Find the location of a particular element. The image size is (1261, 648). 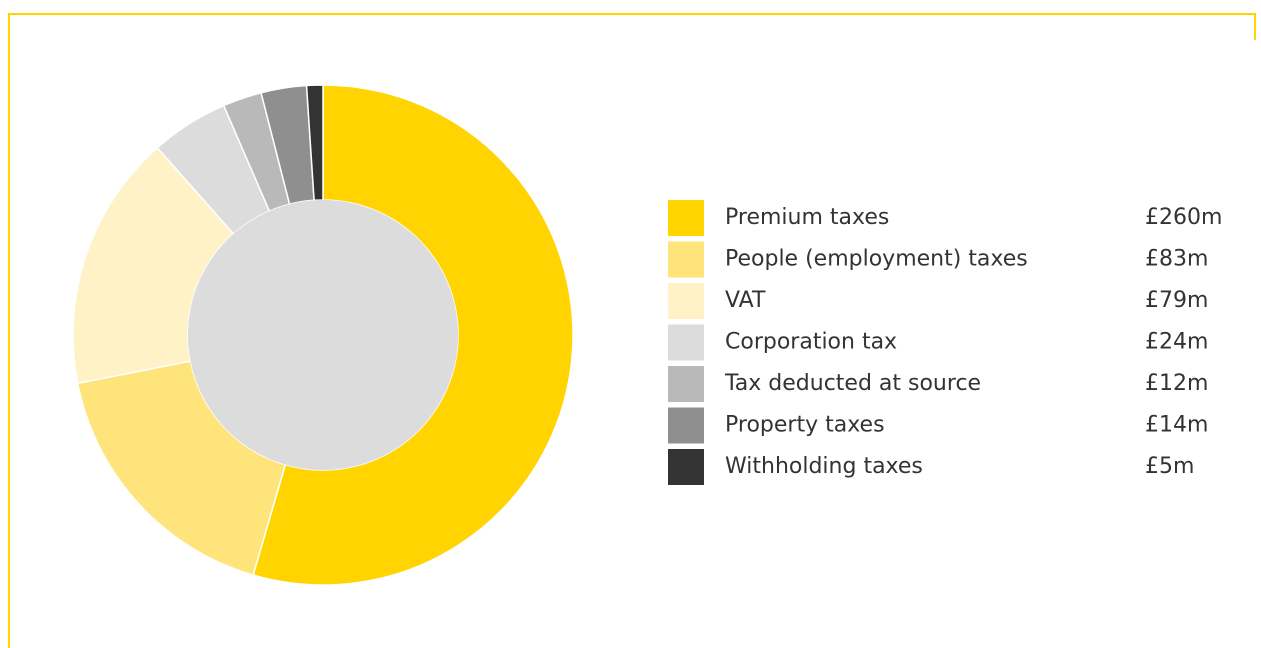

legend-label: Property taxes is located at coordinates (805, 425).